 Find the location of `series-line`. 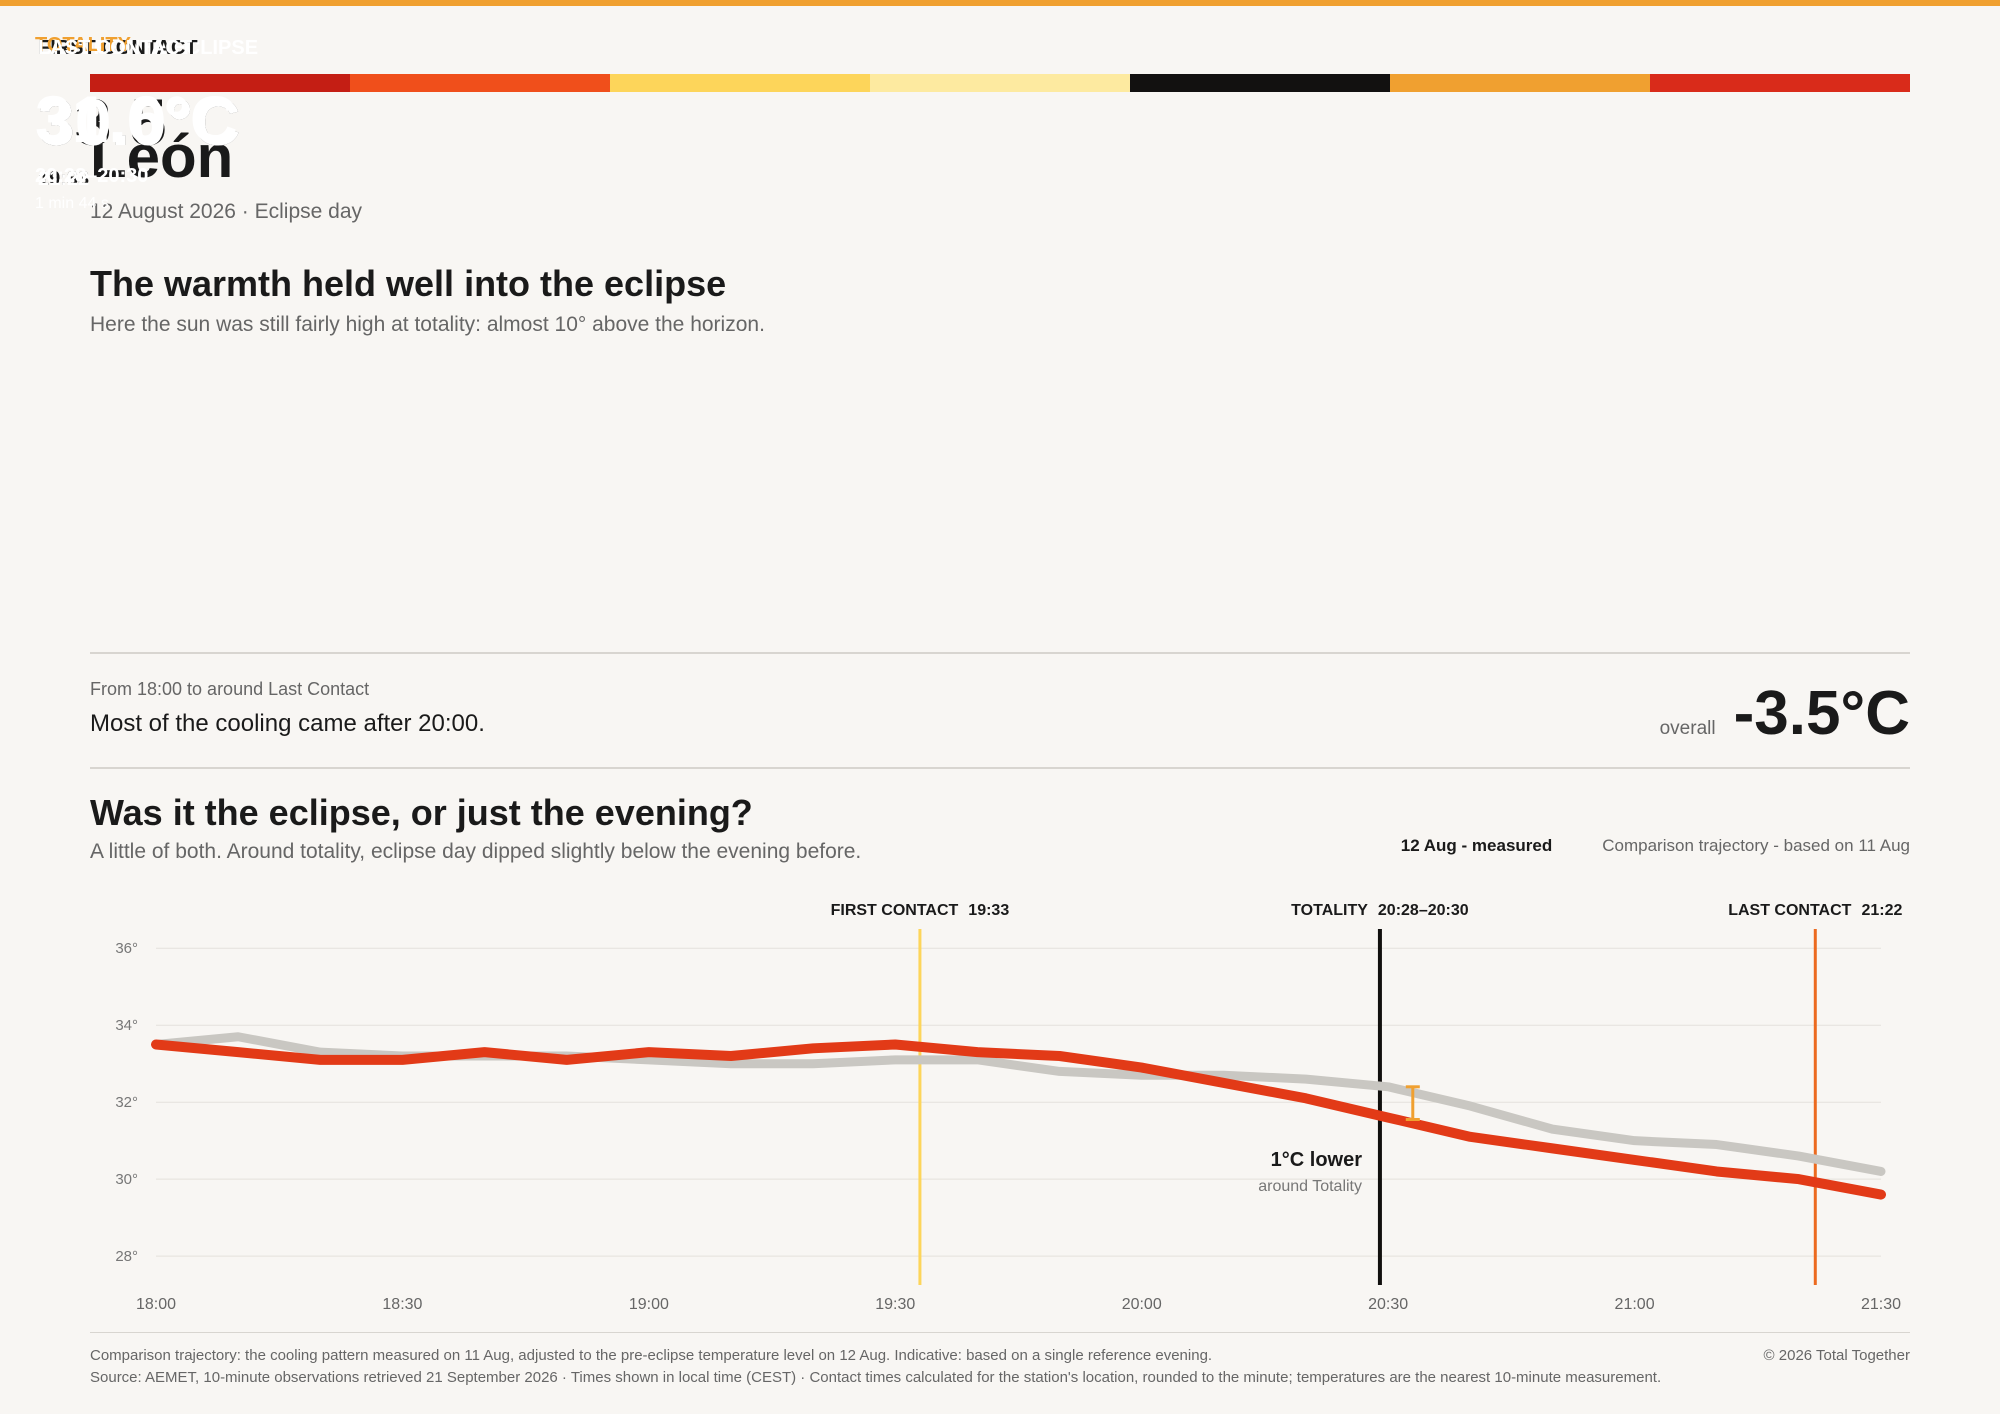

series-line is located at coordinates (1018, 1119).